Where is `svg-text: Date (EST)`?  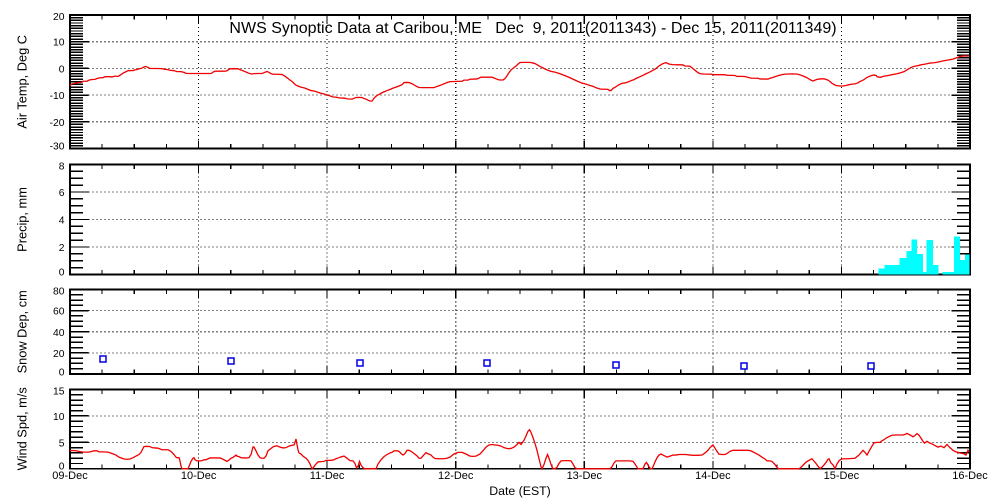 svg-text: Date (EST) is located at coordinates (520, 491).